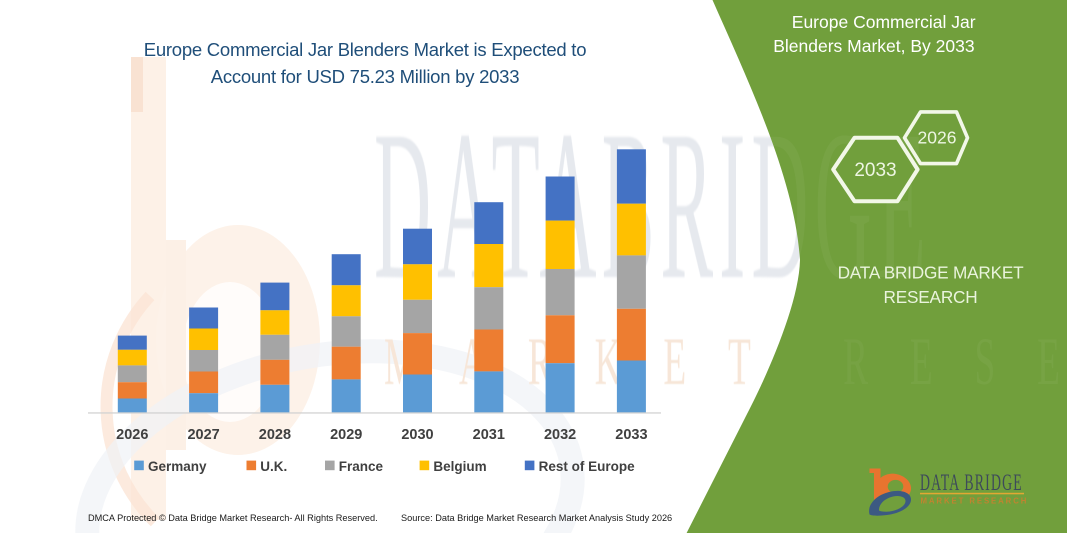 The height and width of the screenshot is (533, 1067). I want to click on svg-text: RESEARCH, so click(931, 297).